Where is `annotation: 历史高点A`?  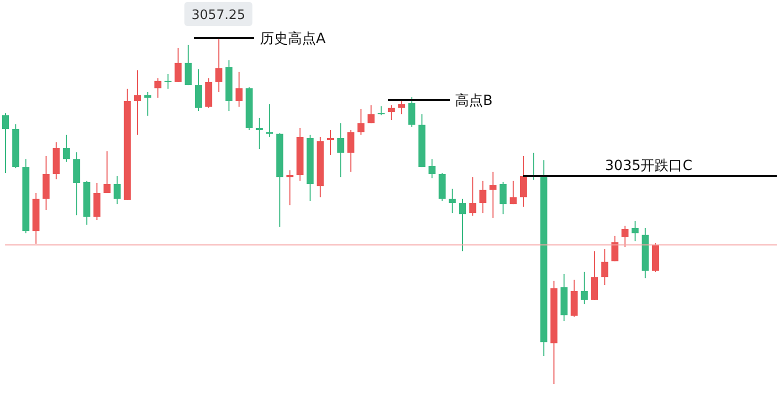
annotation: 历史高点A is located at coordinates (293, 39).